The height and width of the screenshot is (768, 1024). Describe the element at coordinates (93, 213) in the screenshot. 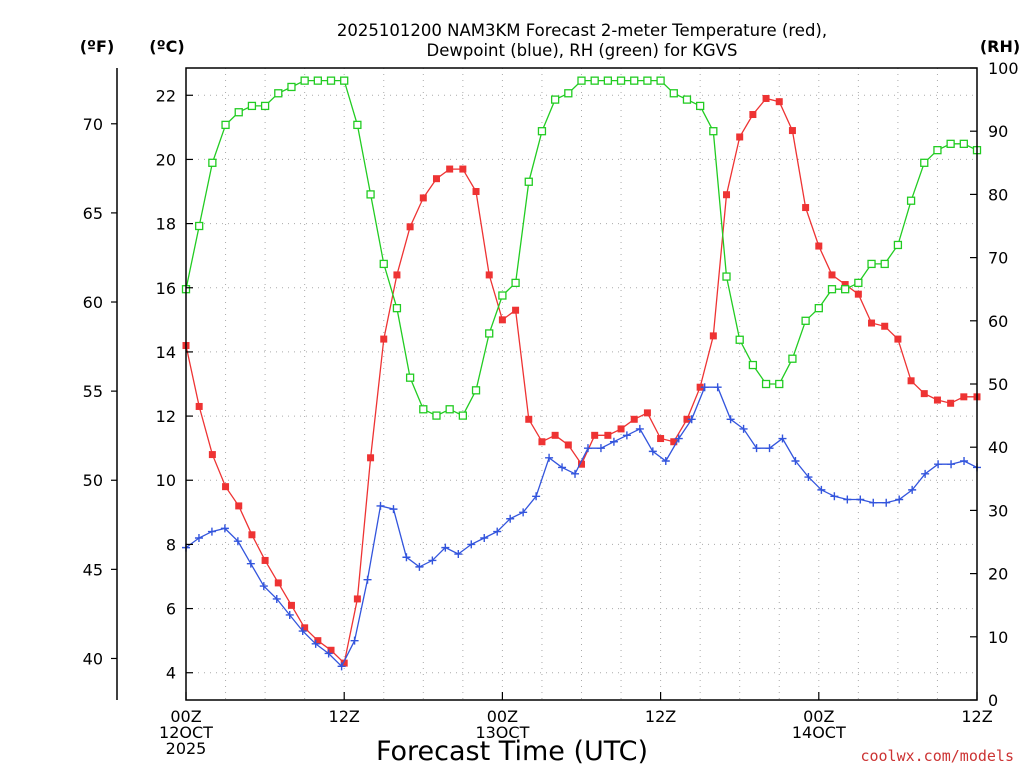

I see `fahrenheit-tick-label: 65` at that location.